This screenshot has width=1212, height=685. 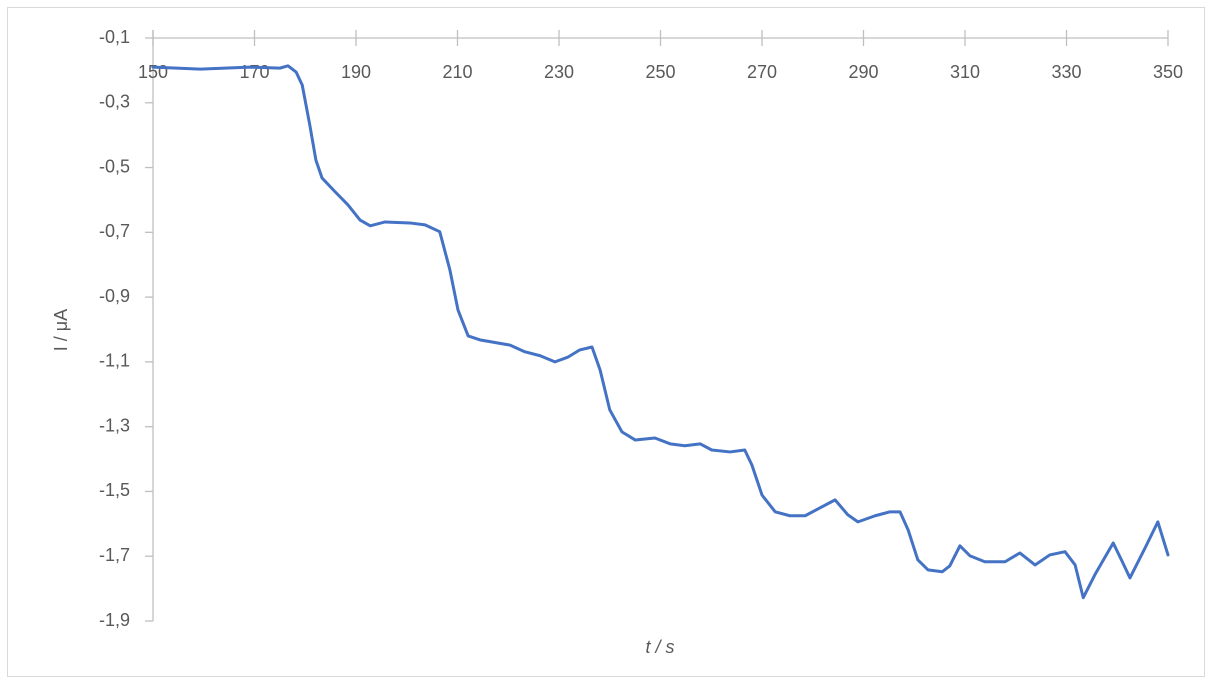 What do you see at coordinates (61, 330) in the screenshot?
I see `y-axis-label: I / μA` at bounding box center [61, 330].